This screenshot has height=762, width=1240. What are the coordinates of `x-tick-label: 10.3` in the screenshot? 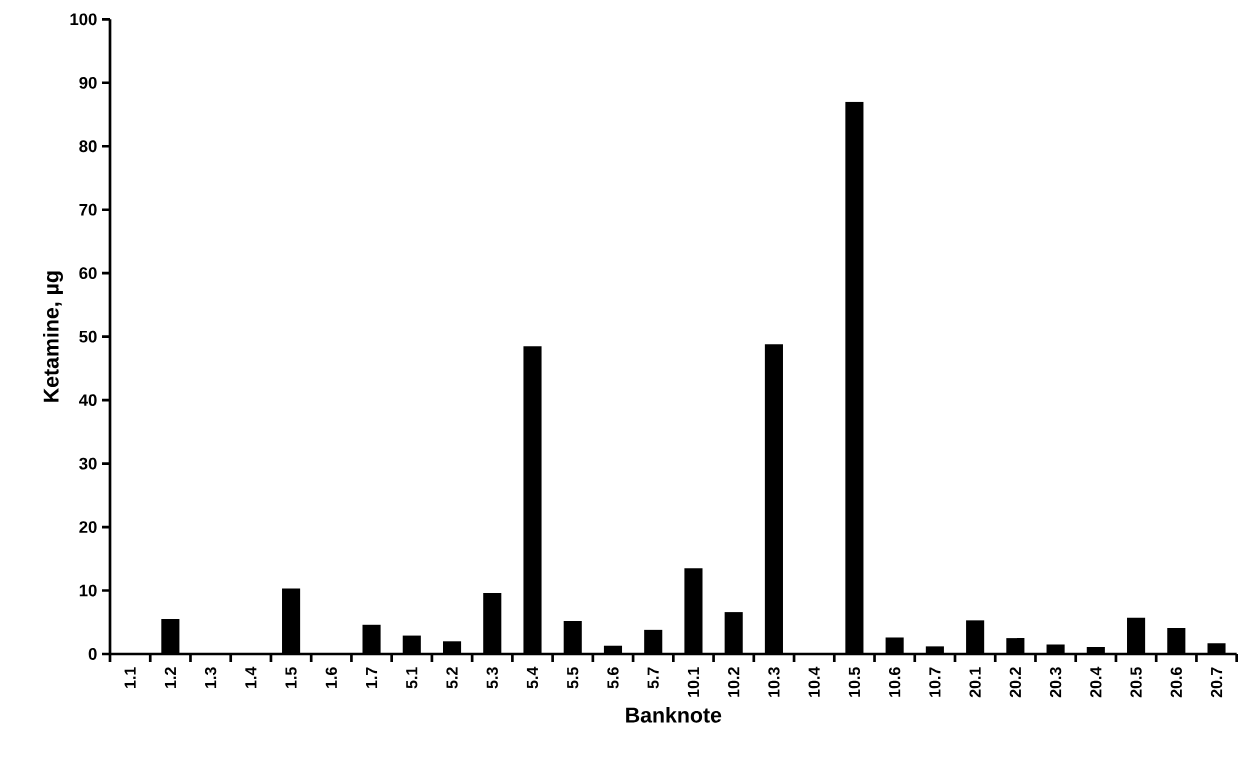 It's located at (774, 682).